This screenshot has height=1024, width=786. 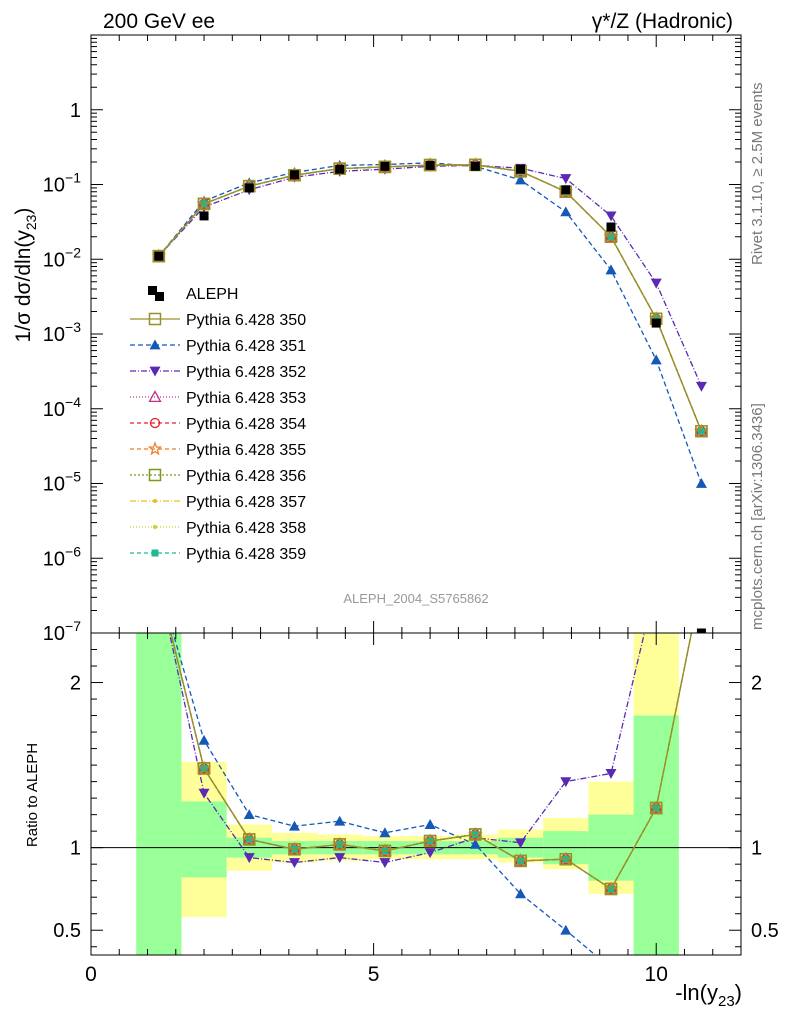 What do you see at coordinates (246, 424) in the screenshot?
I see `legend-label-354: Pythia 6.428 354` at bounding box center [246, 424].